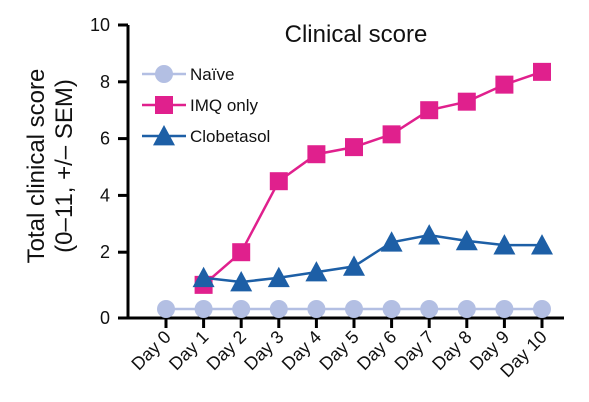 This screenshot has height=402, width=589. Describe the element at coordinates (376, 350) in the screenshot. I see `x-tick-label: Day 6` at that location.